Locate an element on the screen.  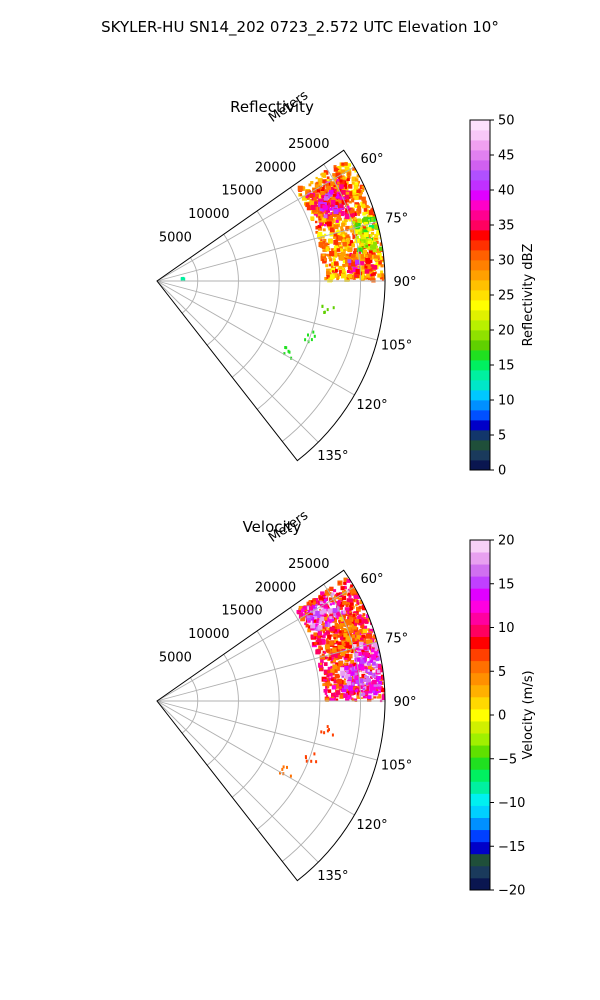
colorbar-tick-label: 25 is located at coordinates (506, 296).